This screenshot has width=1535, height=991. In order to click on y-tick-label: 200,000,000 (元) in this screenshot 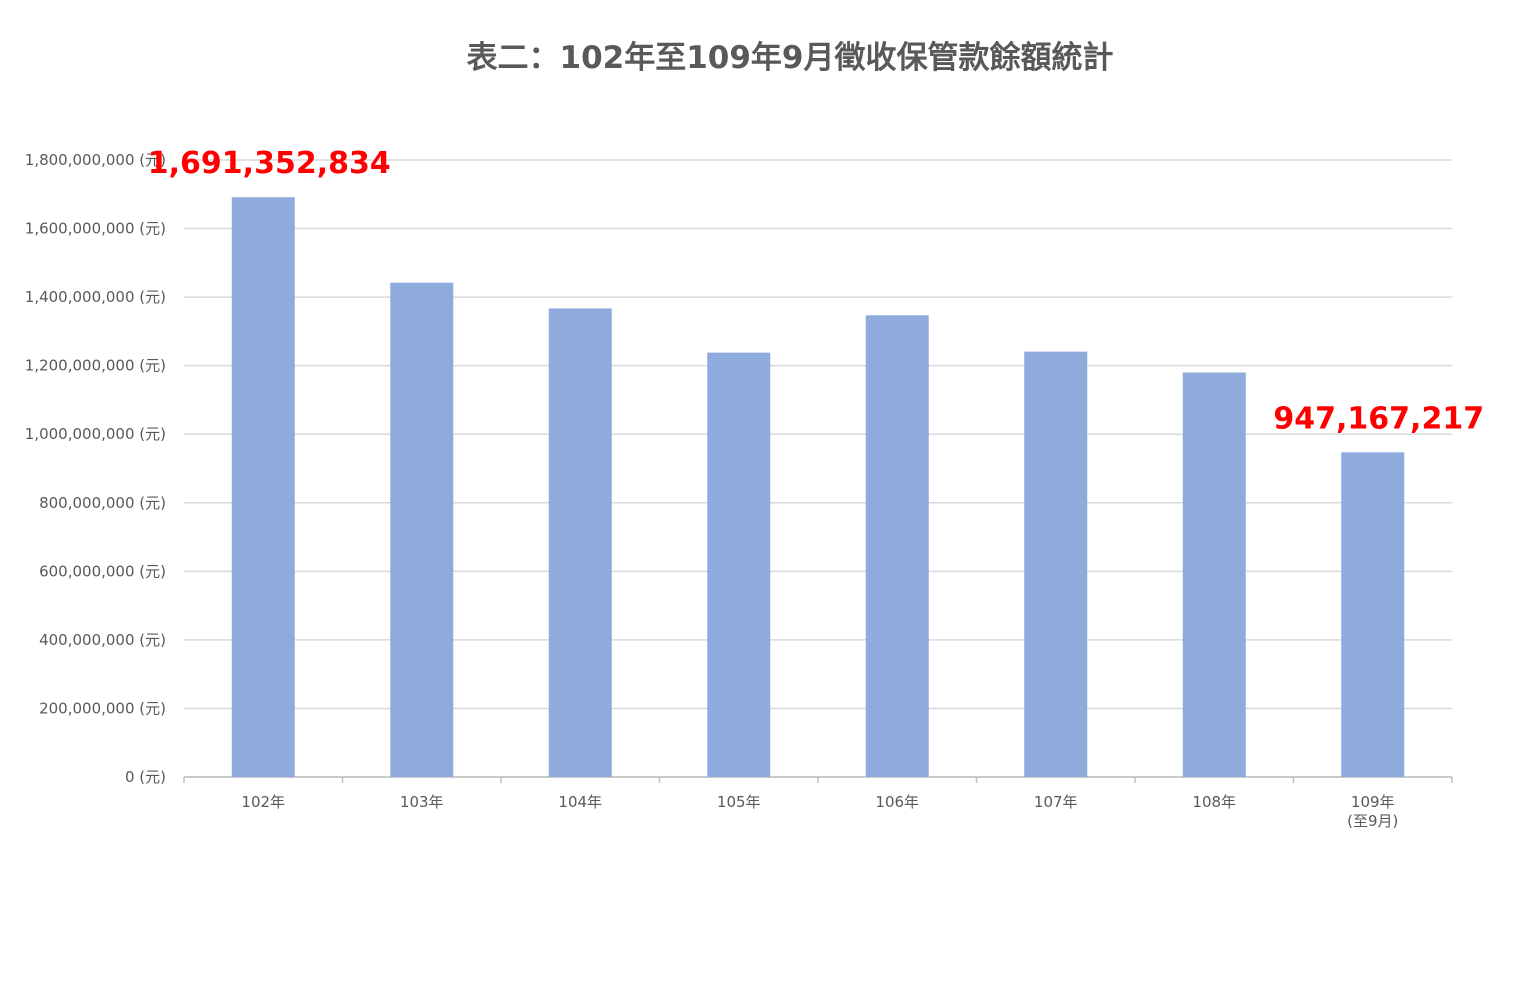, I will do `click(102, 708)`.